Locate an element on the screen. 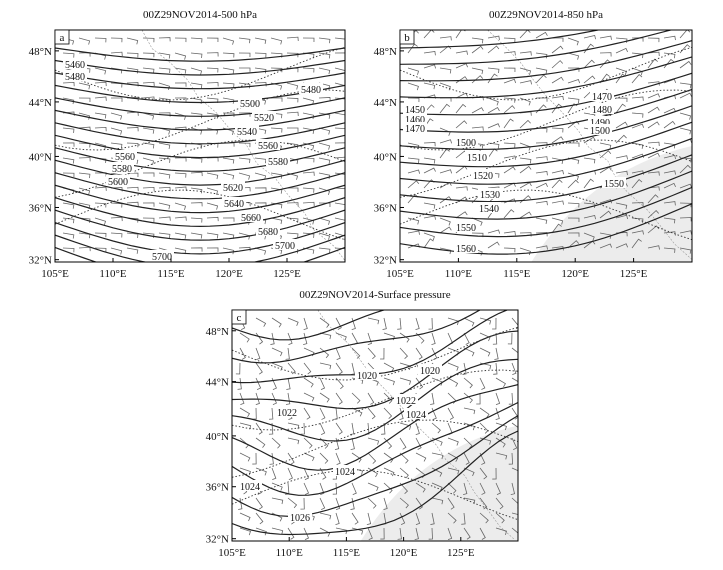 The height and width of the screenshot is (570, 723). lon-label: 105°E is located at coordinates (400, 274).